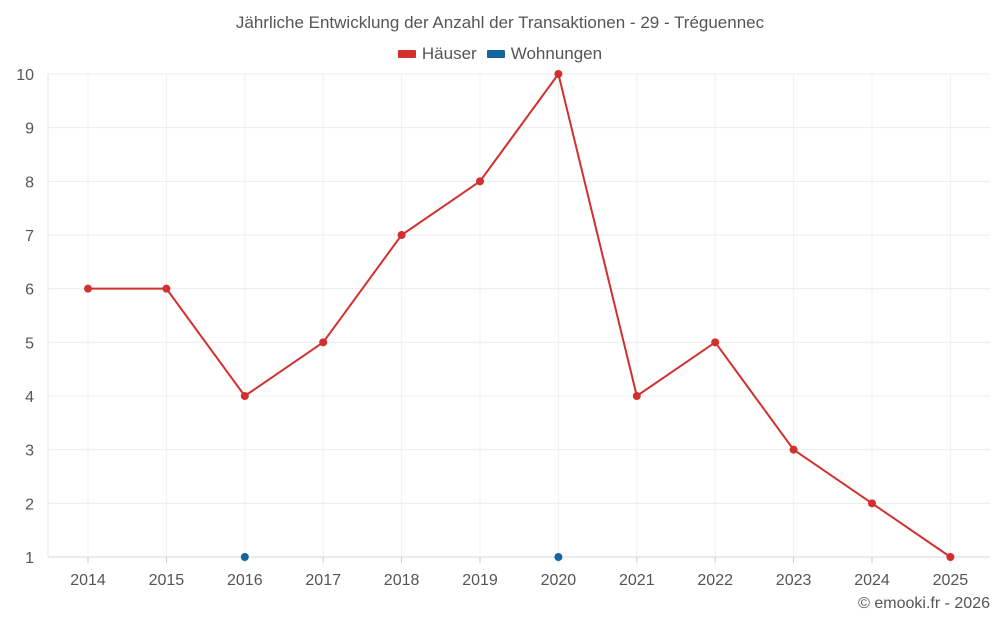 The width and height of the screenshot is (1000, 625). I want to click on legend: Häuser Wohnungen, so click(500, 54).